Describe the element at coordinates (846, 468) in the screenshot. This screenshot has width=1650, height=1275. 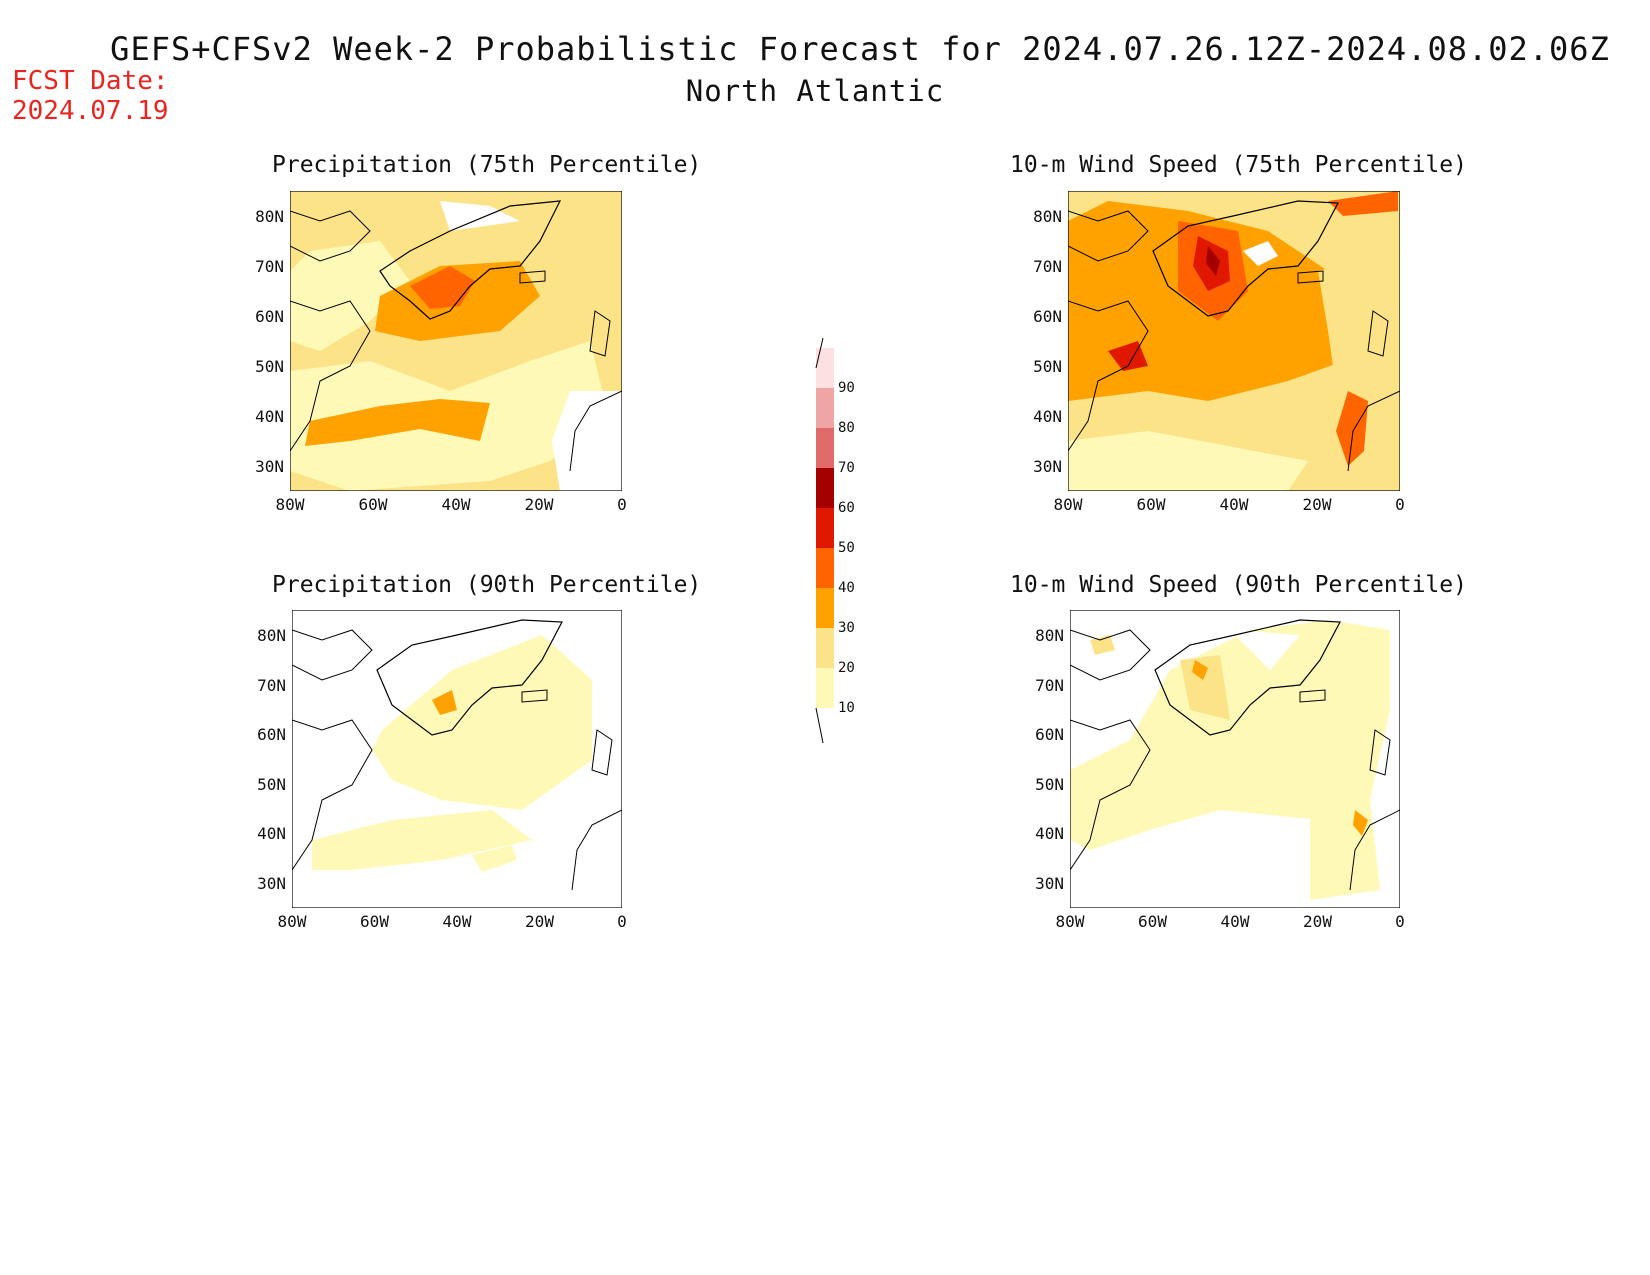
I see `colorbar-tick-label: 70` at that location.